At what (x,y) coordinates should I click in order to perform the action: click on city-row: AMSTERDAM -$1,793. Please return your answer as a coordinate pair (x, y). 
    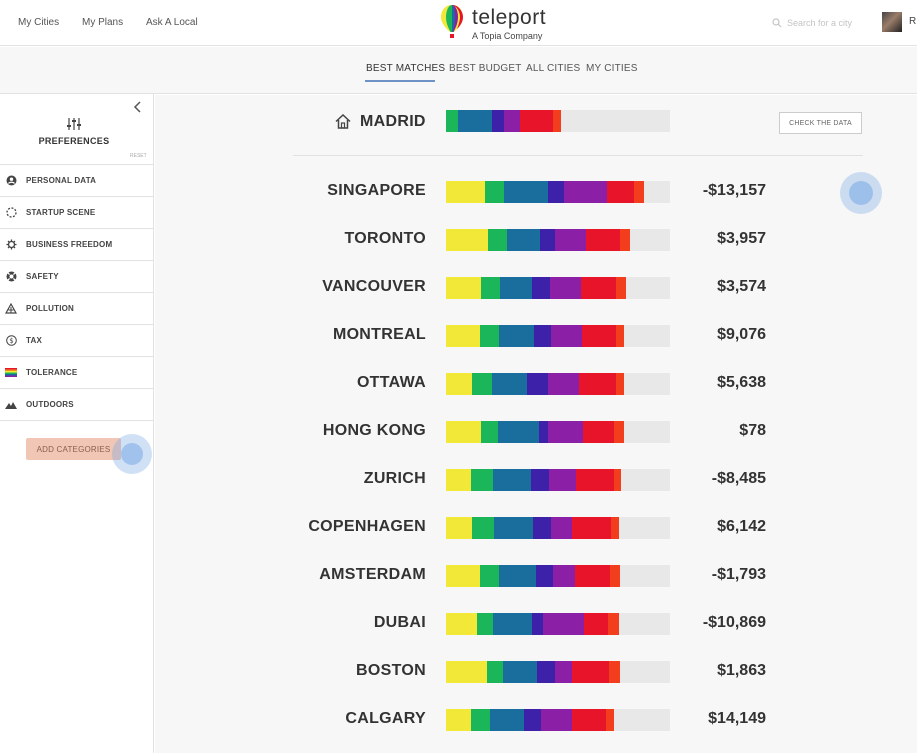
    Looking at the image, I should click on (536, 576).